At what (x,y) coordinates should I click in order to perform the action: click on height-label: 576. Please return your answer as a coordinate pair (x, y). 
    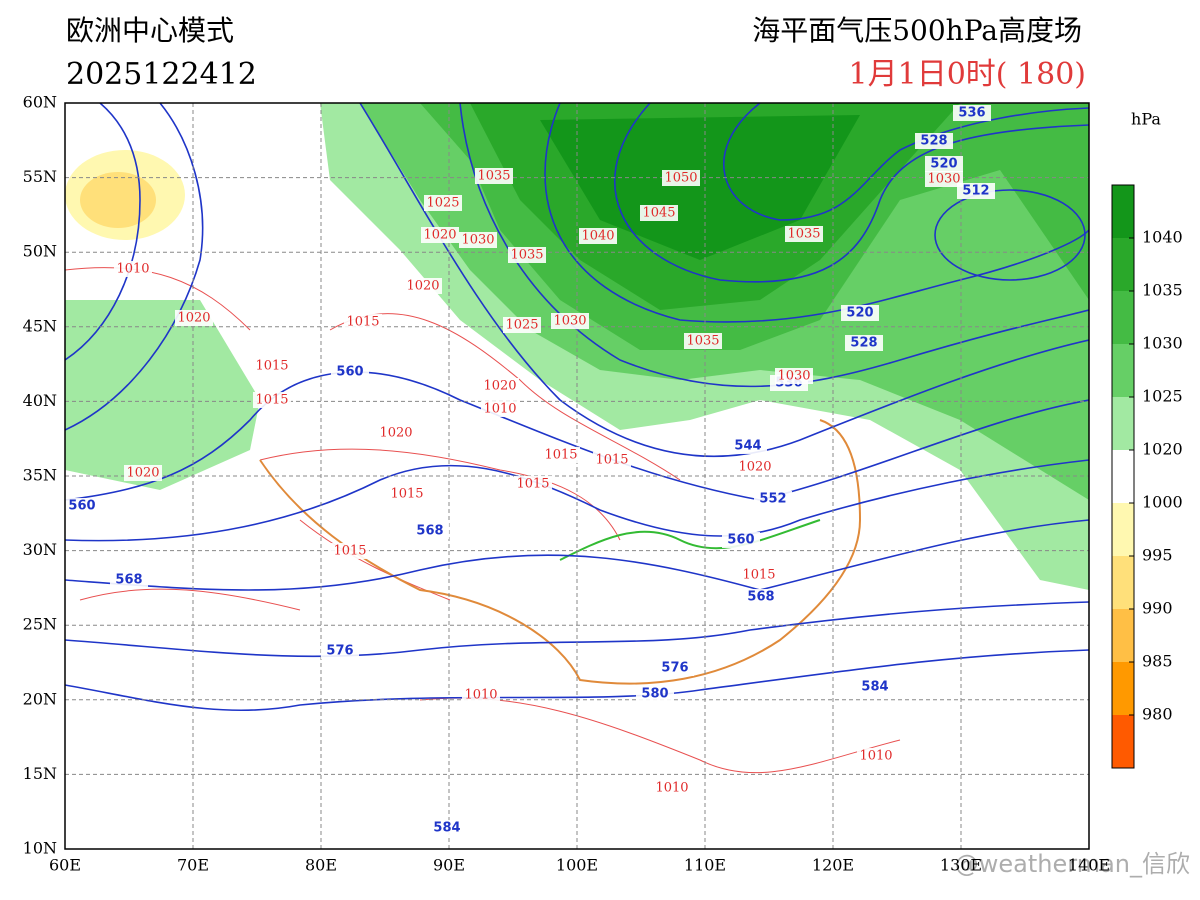
    Looking at the image, I should click on (339, 651).